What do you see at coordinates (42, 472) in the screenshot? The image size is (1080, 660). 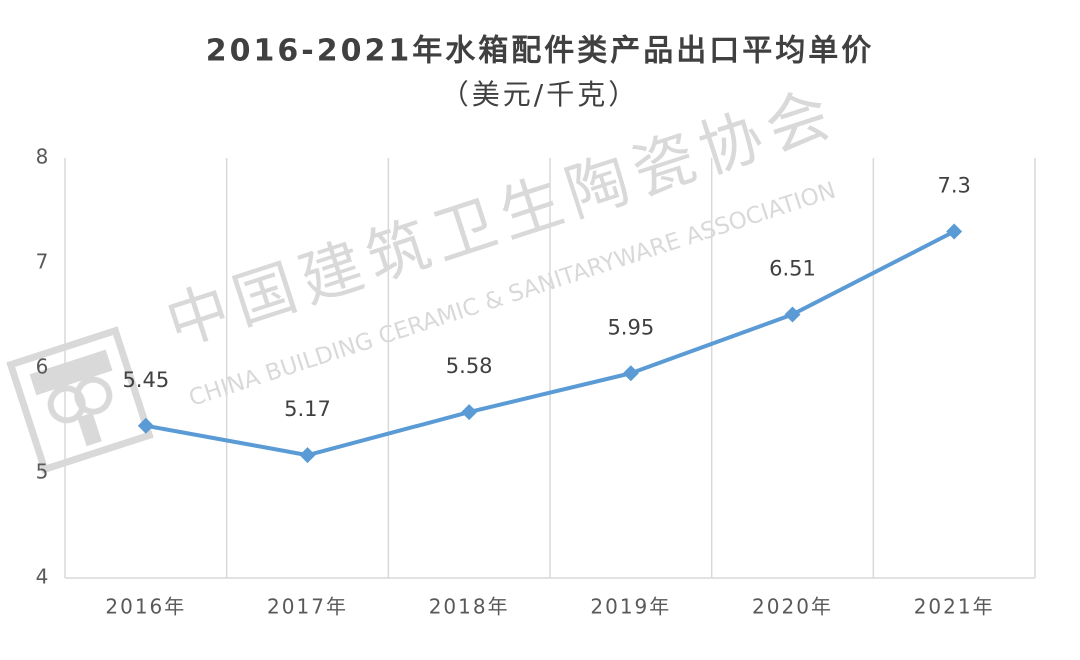 I see `y-tick-label: 5` at bounding box center [42, 472].